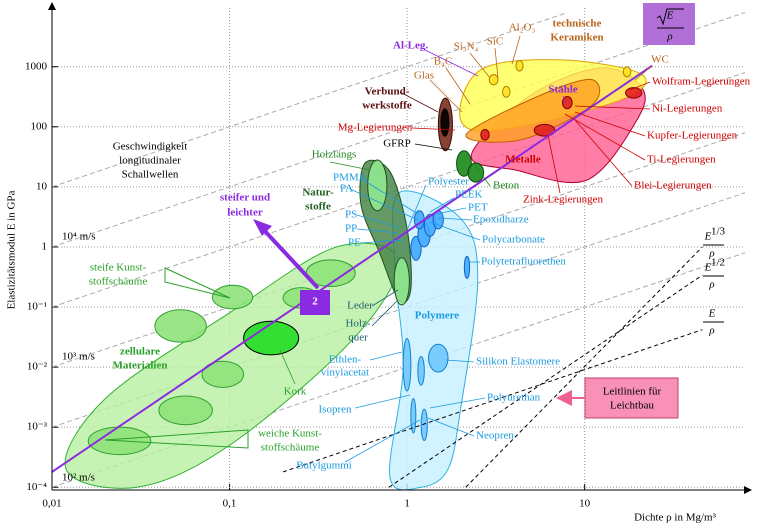  What do you see at coordinates (295, 392) in the screenshot?
I see `annotation: Kork` at bounding box center [295, 392].